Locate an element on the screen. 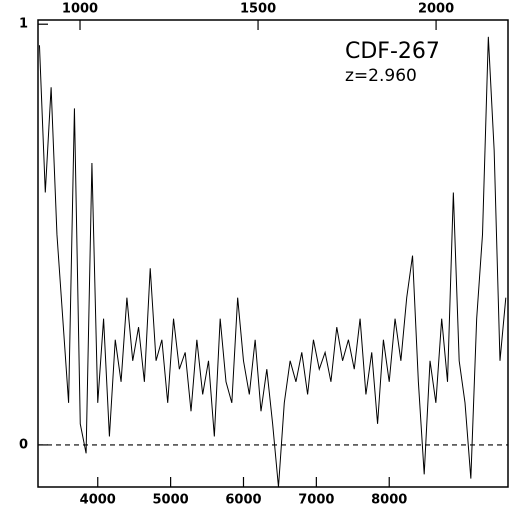  x-tick-label: 7000 is located at coordinates (316, 500).